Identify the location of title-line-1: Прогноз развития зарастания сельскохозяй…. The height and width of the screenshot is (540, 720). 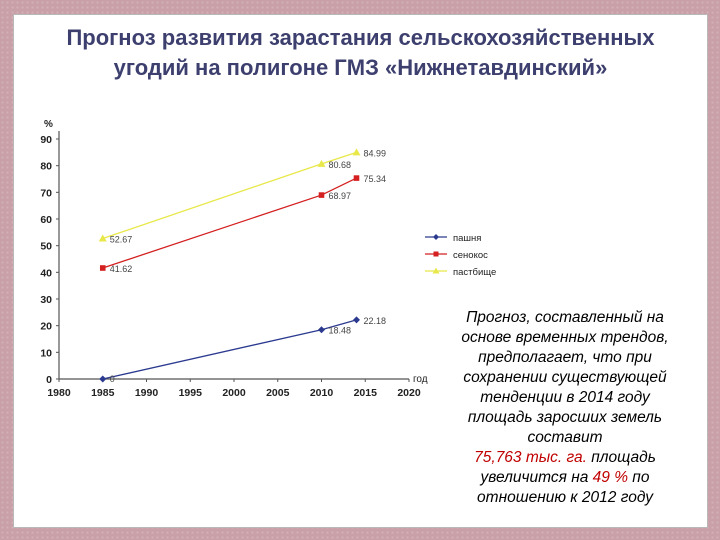
(360, 37).